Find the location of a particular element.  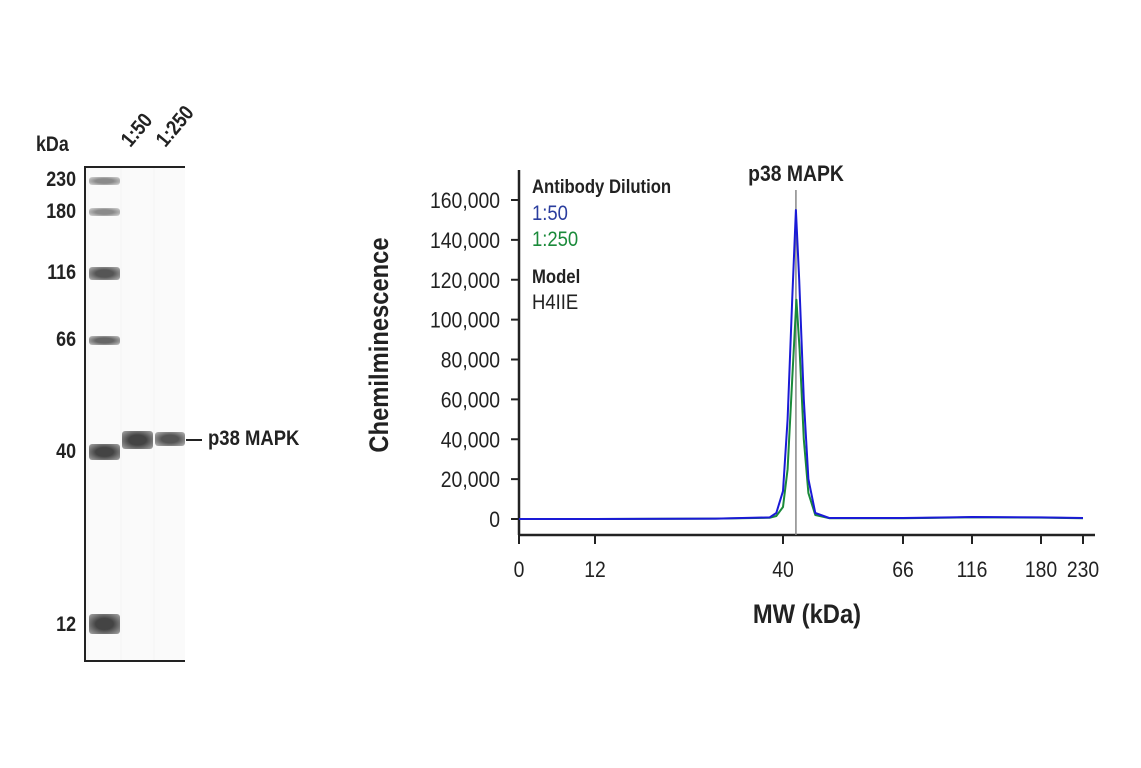

mw-label-180: 180 is located at coordinates (61, 211).